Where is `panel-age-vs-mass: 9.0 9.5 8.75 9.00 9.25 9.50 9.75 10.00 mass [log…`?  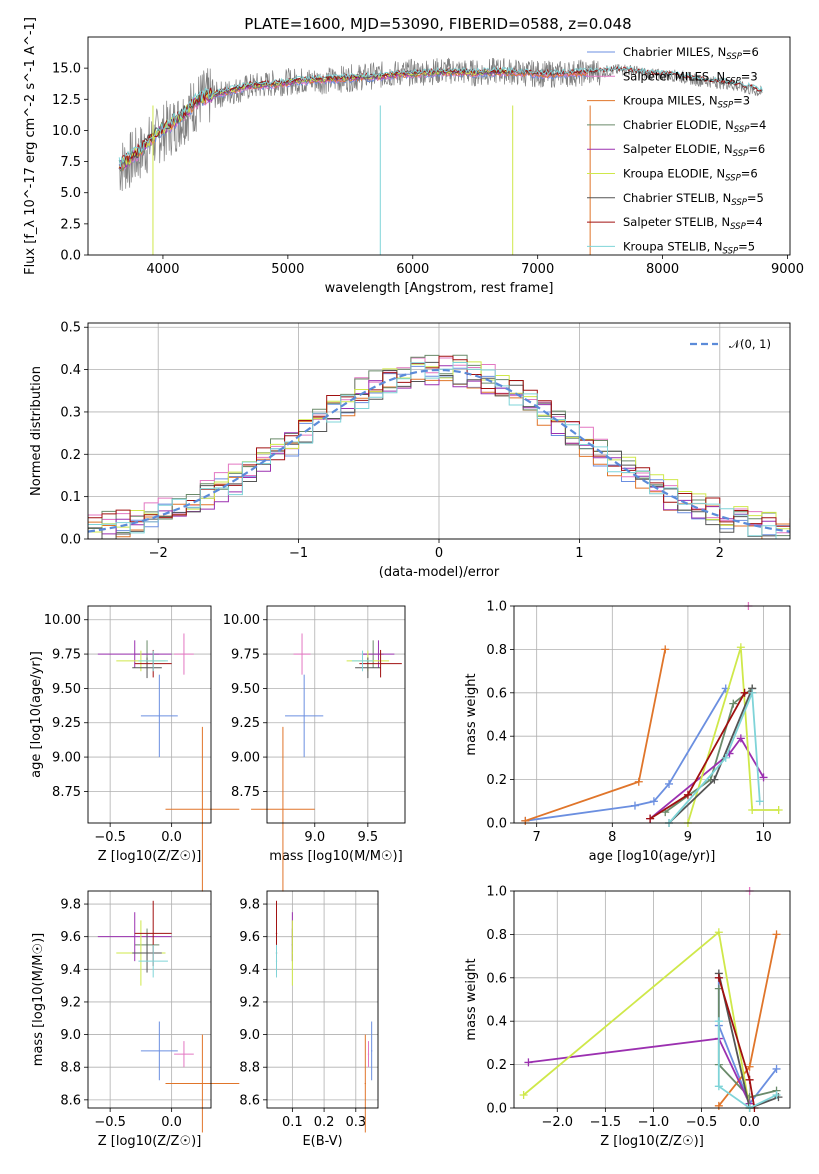
panel-age-vs-mass: 9.0 9.5 8.75 9.00 9.25 9.50 9.75 10.00 mass [log… is located at coordinates (314, 748).